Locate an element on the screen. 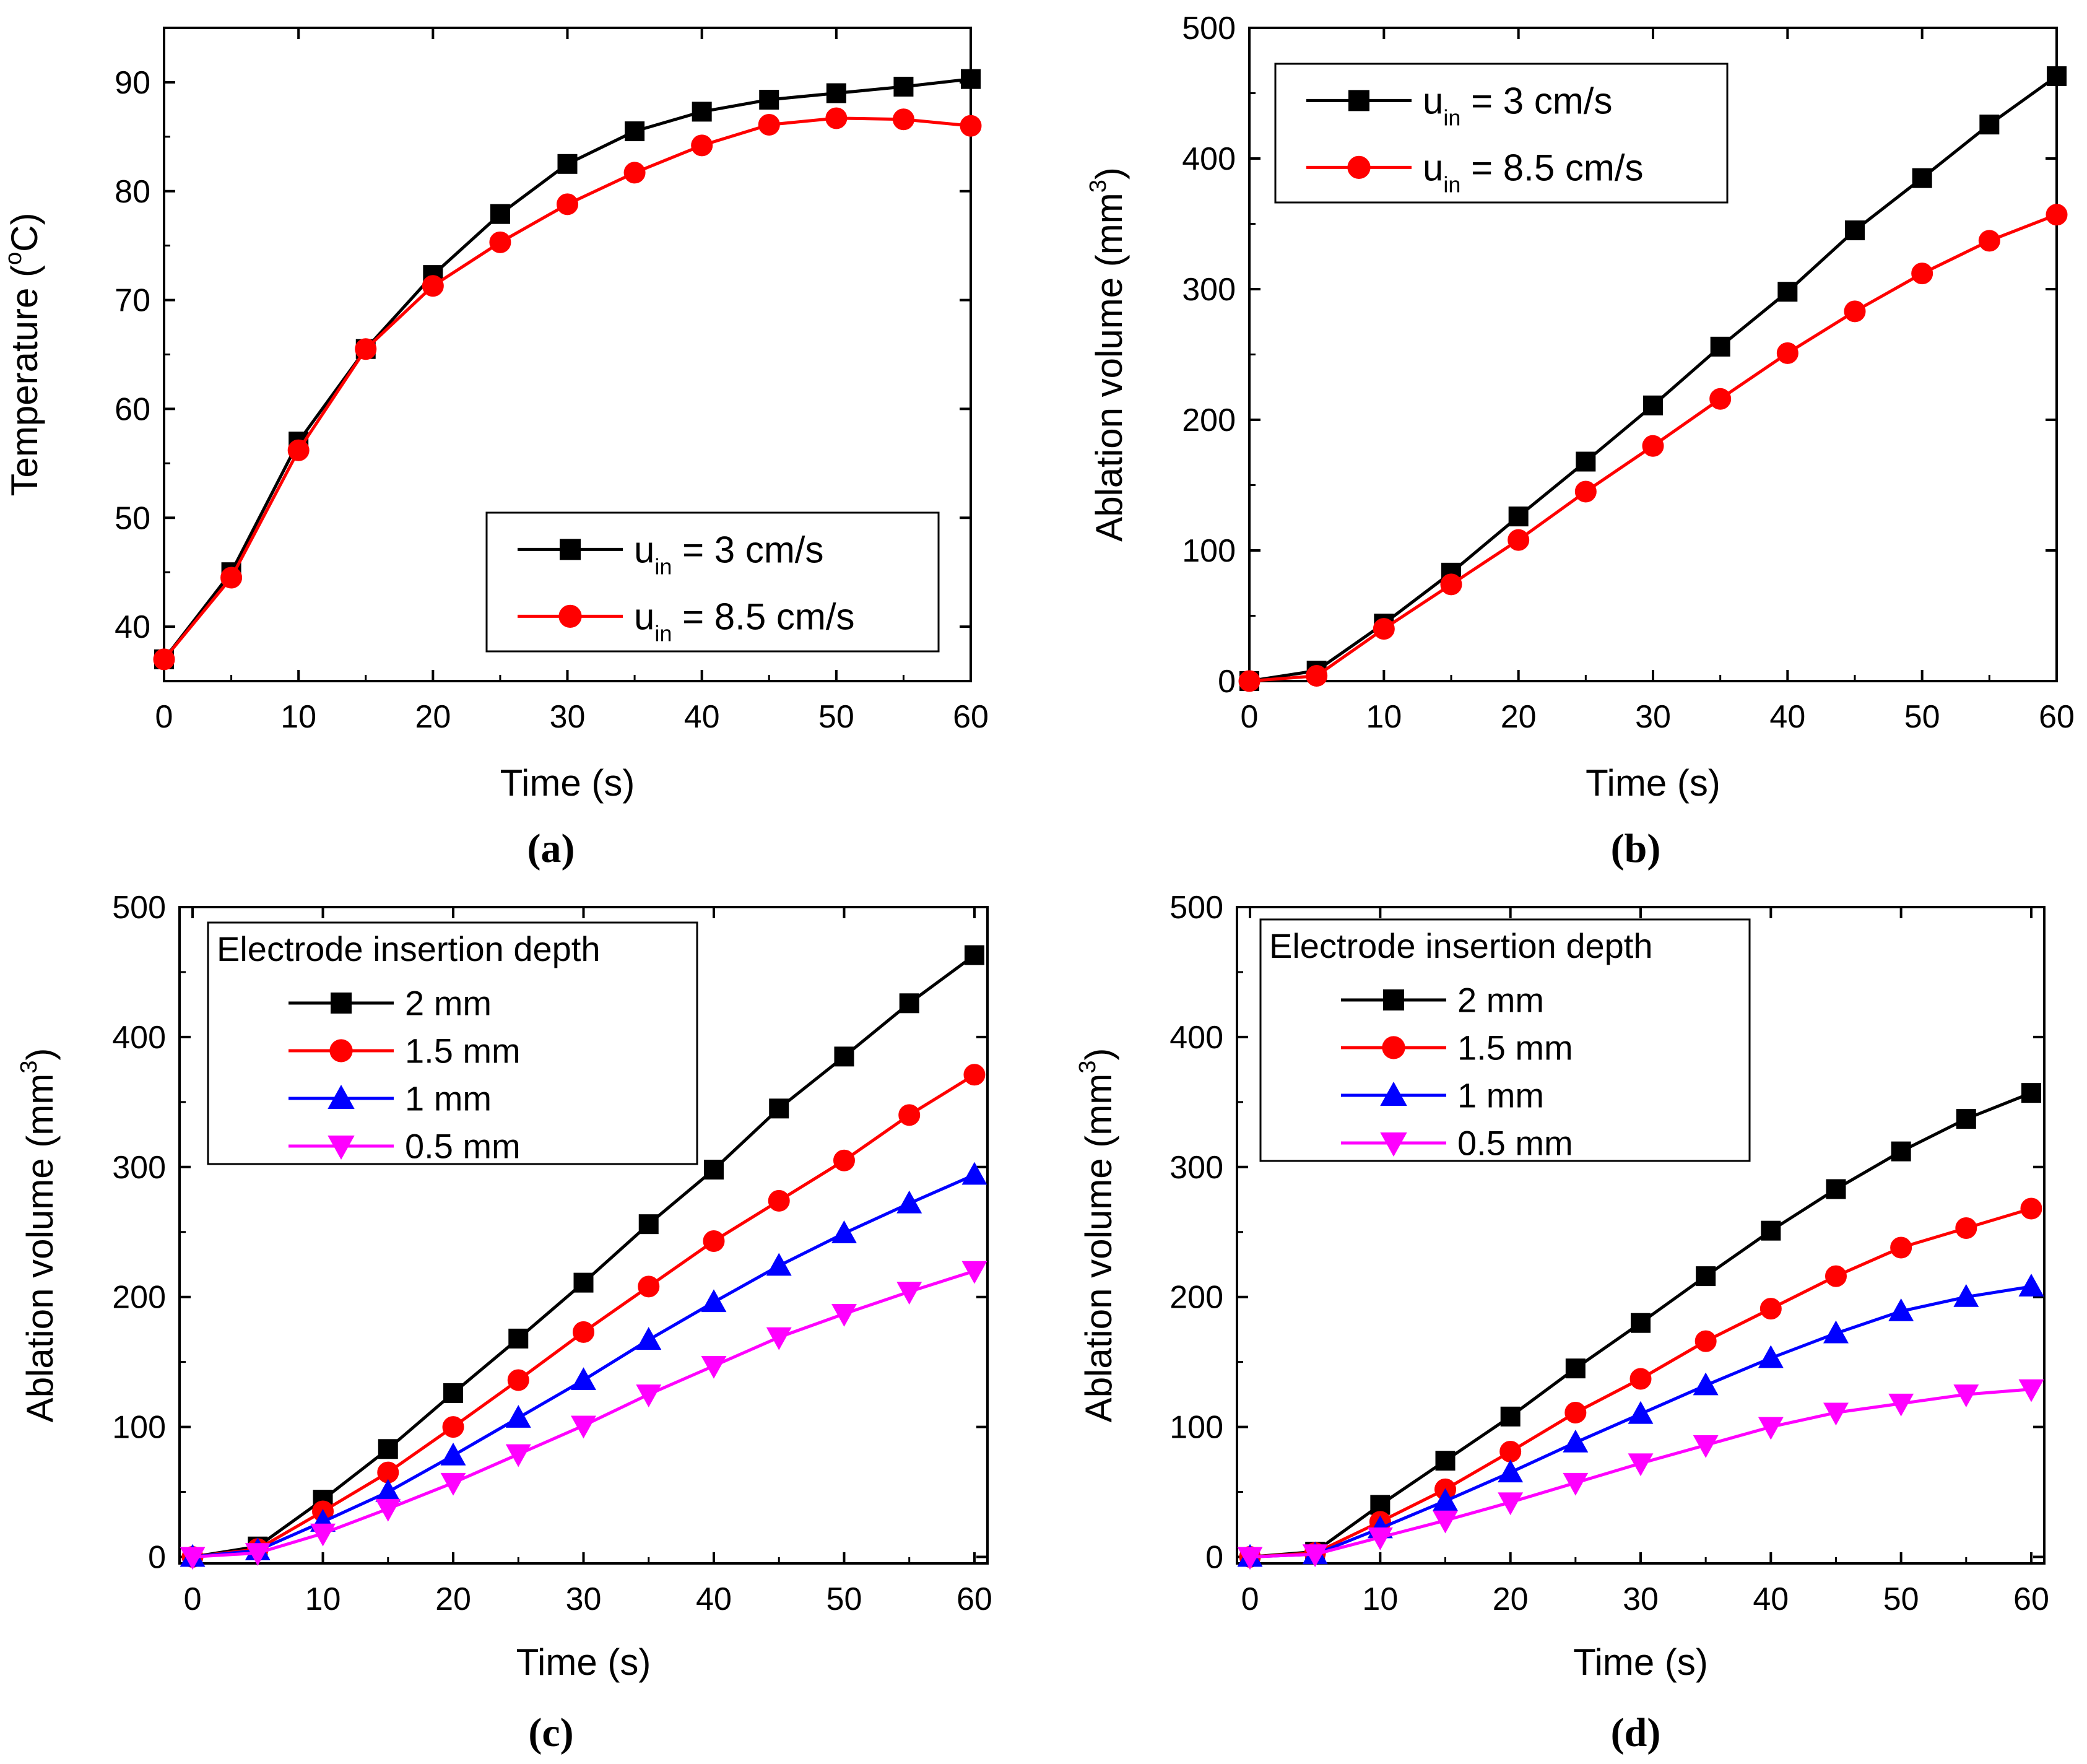 This screenshot has height=1764, width=2087. y-tick-label: 300 is located at coordinates (1196, 1168).